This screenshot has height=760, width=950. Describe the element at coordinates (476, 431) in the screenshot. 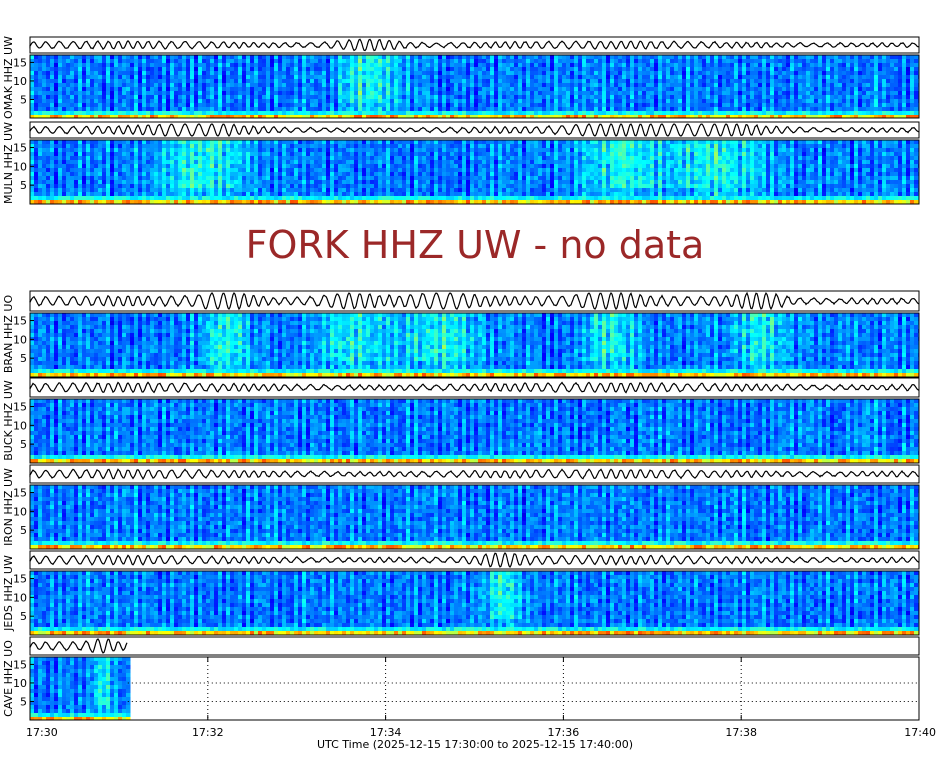

I see `spectrogram-buck` at that location.